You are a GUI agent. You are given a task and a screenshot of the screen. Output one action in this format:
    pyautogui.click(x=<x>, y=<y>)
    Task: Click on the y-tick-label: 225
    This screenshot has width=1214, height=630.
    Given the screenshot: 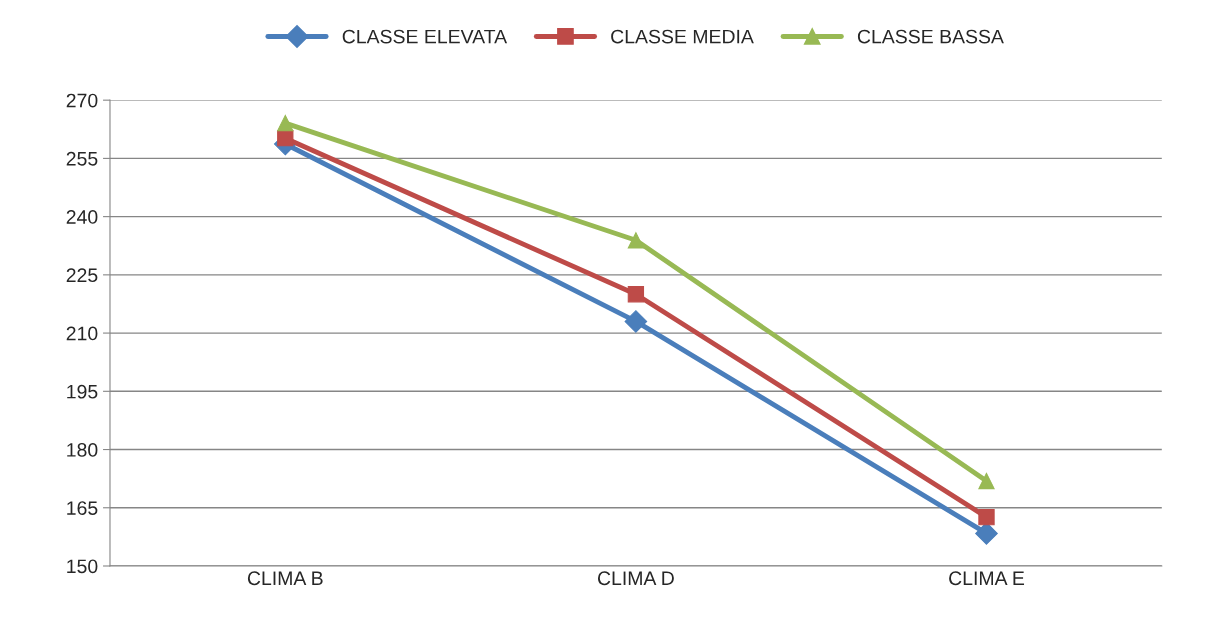 What is the action you would take?
    pyautogui.click(x=82, y=275)
    